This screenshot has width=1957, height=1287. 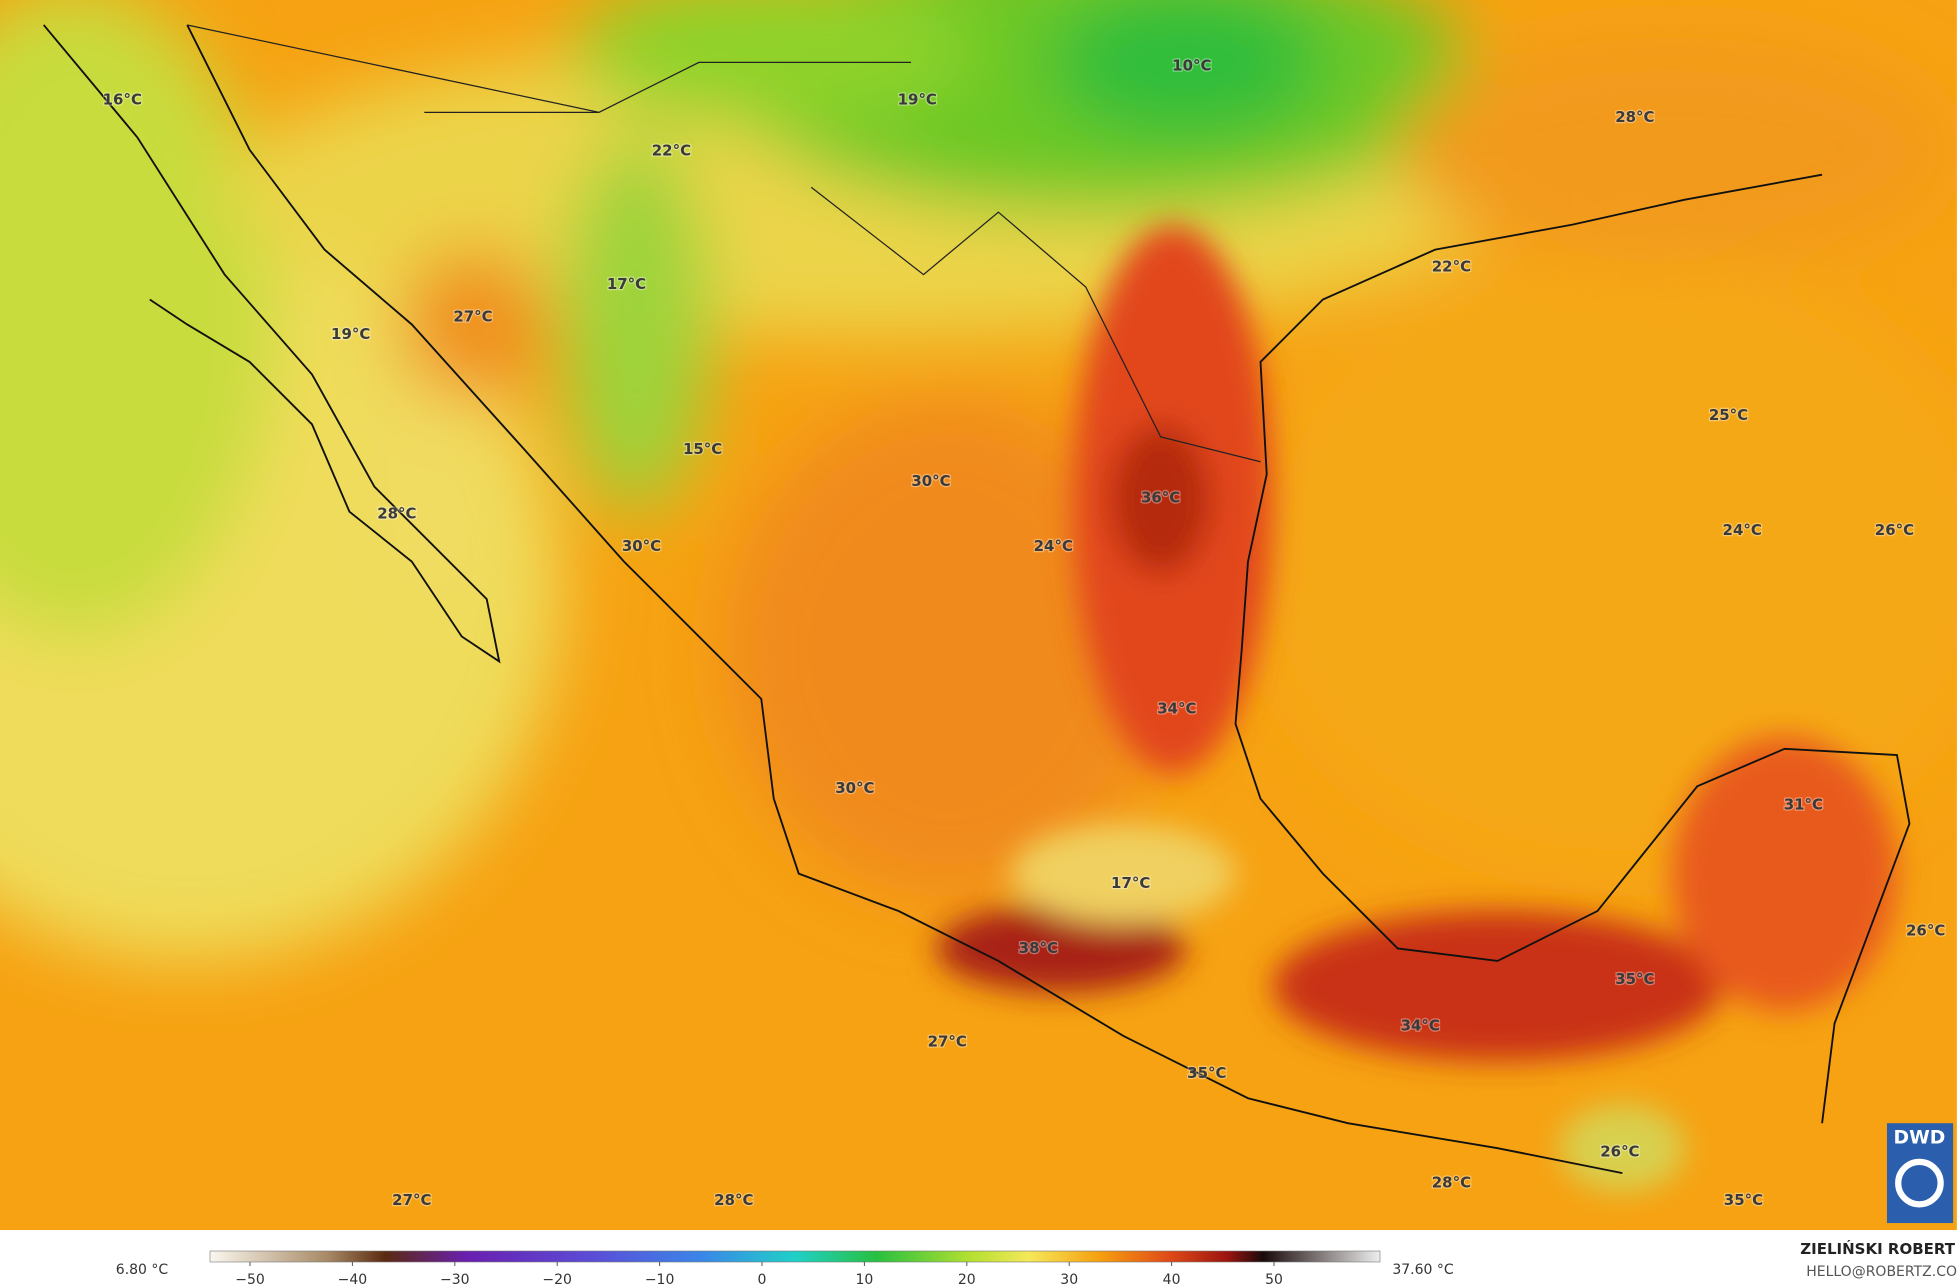 I want to click on colorbar, so click(x=795, y=1256).